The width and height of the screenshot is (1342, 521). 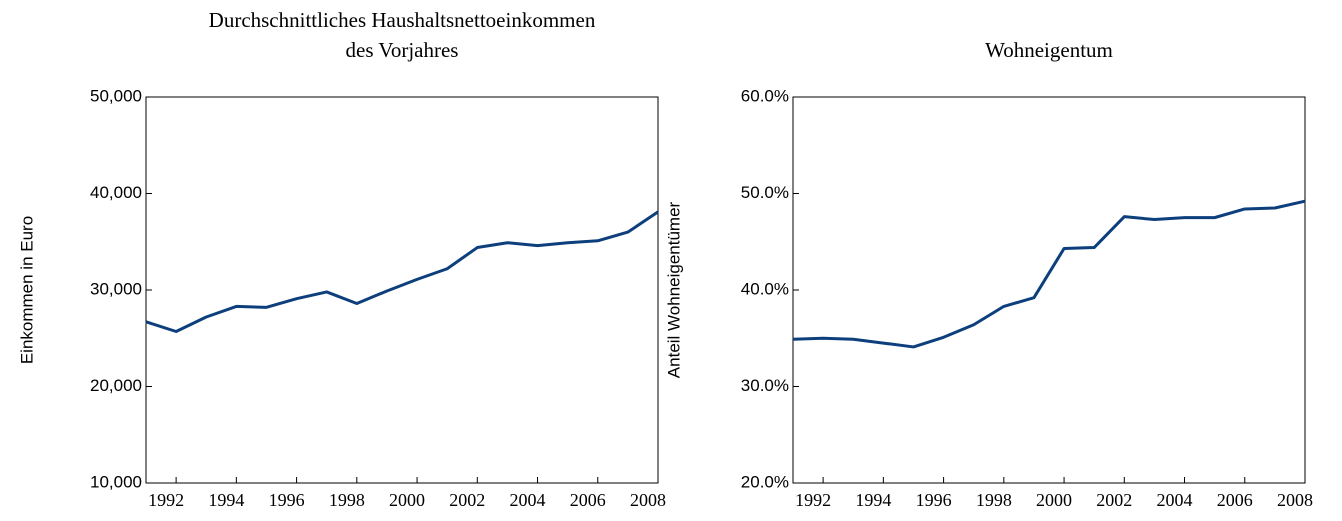 What do you see at coordinates (765, 385) in the screenshot?
I see `y-tick-label: 30.0%` at bounding box center [765, 385].